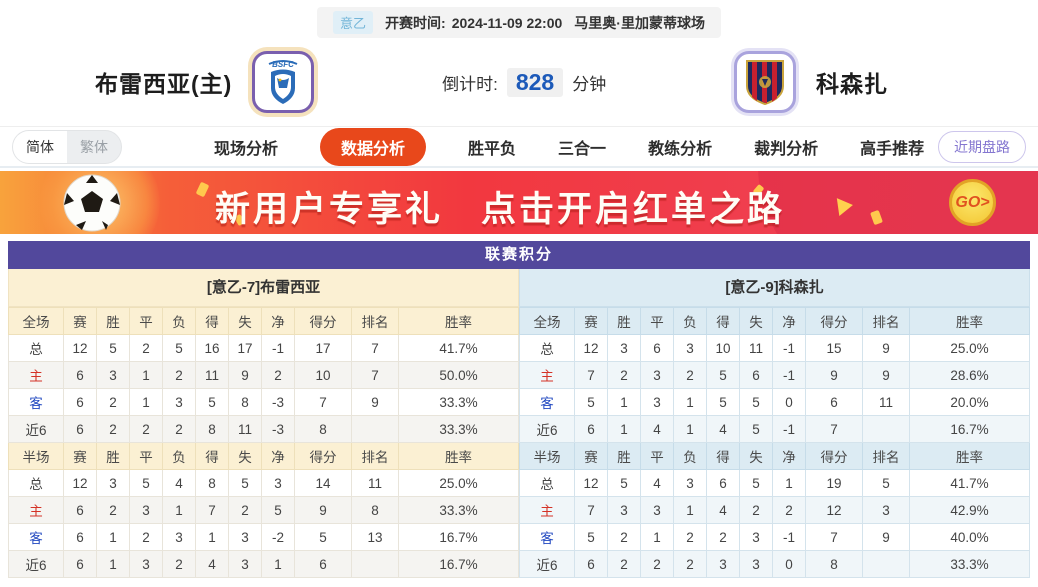 The height and width of the screenshot is (587, 1038). What do you see at coordinates (547, 321) in the screenshot?
I see `column-header: 全场` at bounding box center [547, 321].